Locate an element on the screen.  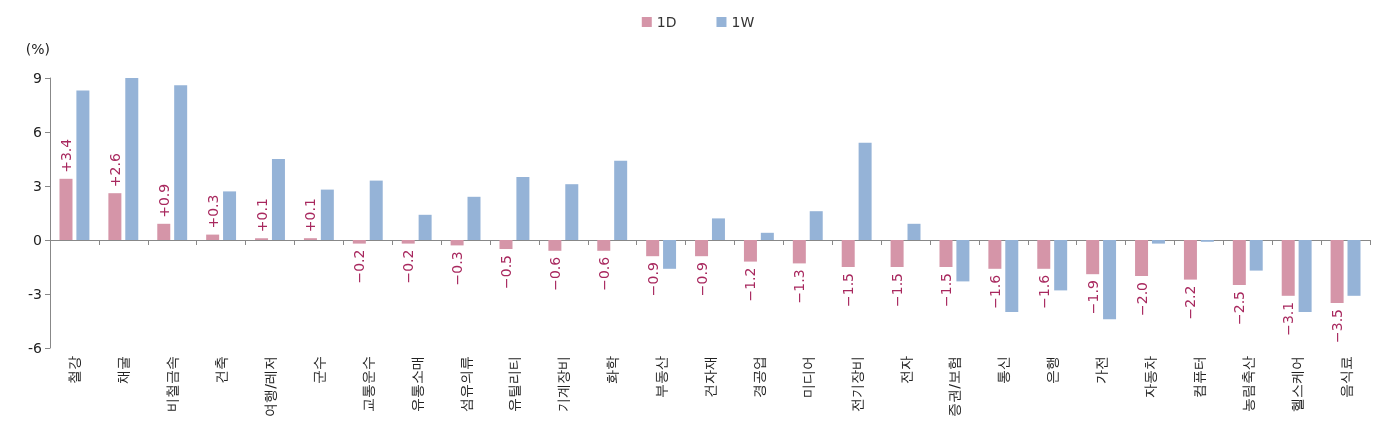
x-tick-label: 군수 is located at coordinates (318, 370).